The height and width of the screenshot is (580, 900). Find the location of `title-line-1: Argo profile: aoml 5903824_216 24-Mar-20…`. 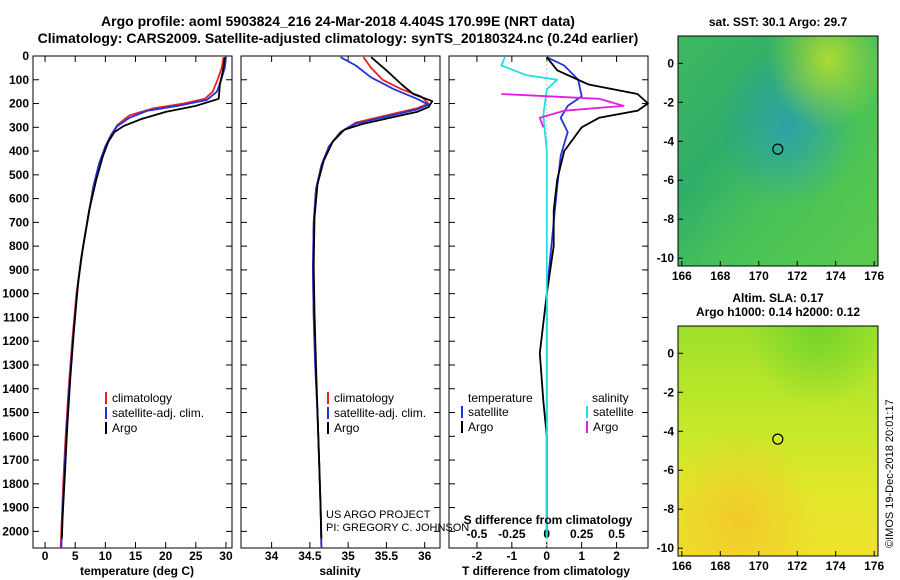

title-line-1: Argo profile: aoml 5903824_216 24-Mar-20… is located at coordinates (338, 21).